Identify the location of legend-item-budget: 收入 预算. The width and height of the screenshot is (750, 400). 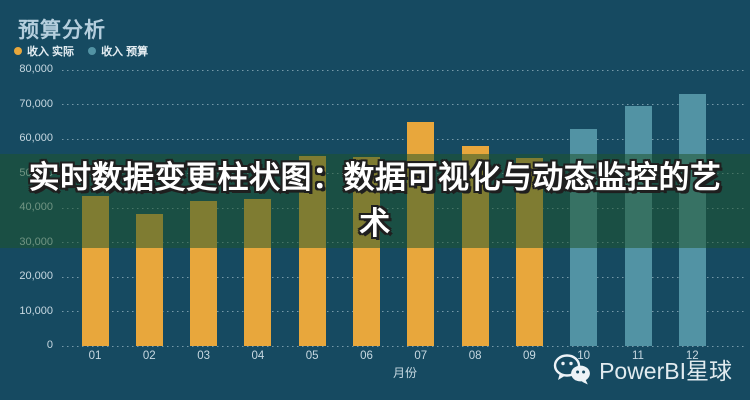
(118, 51).